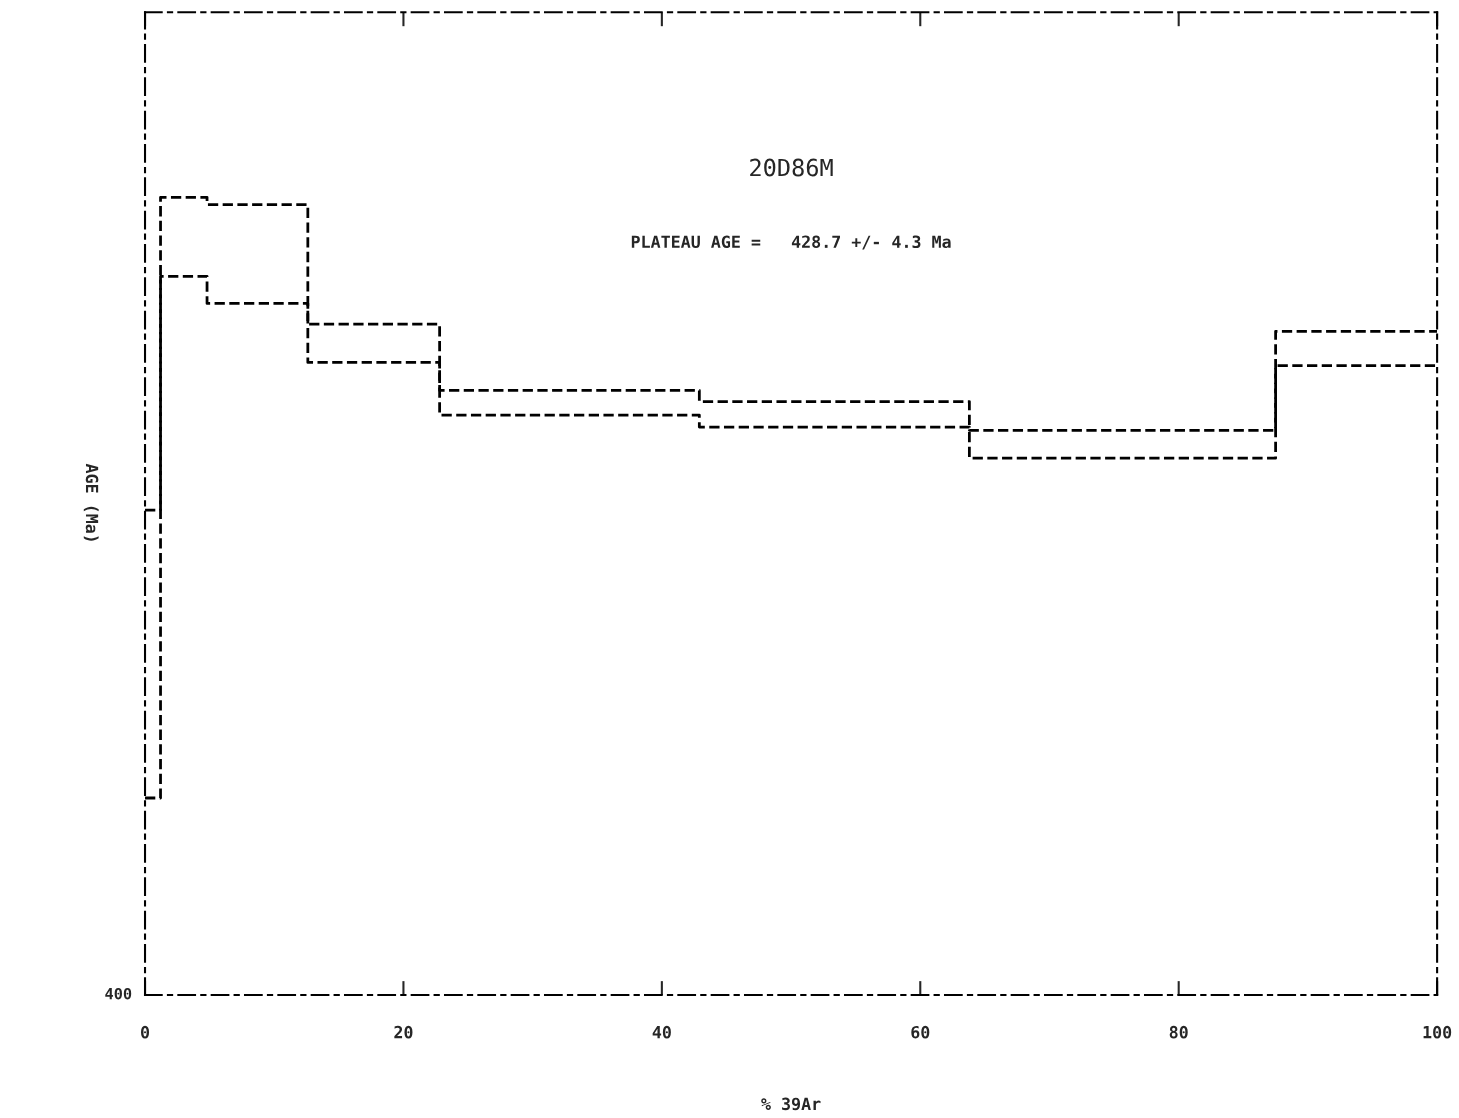  Describe the element at coordinates (791, 242) in the screenshot. I see `text: PLATEAU AGE = 428.7 +/- 4.3 Ma` at that location.